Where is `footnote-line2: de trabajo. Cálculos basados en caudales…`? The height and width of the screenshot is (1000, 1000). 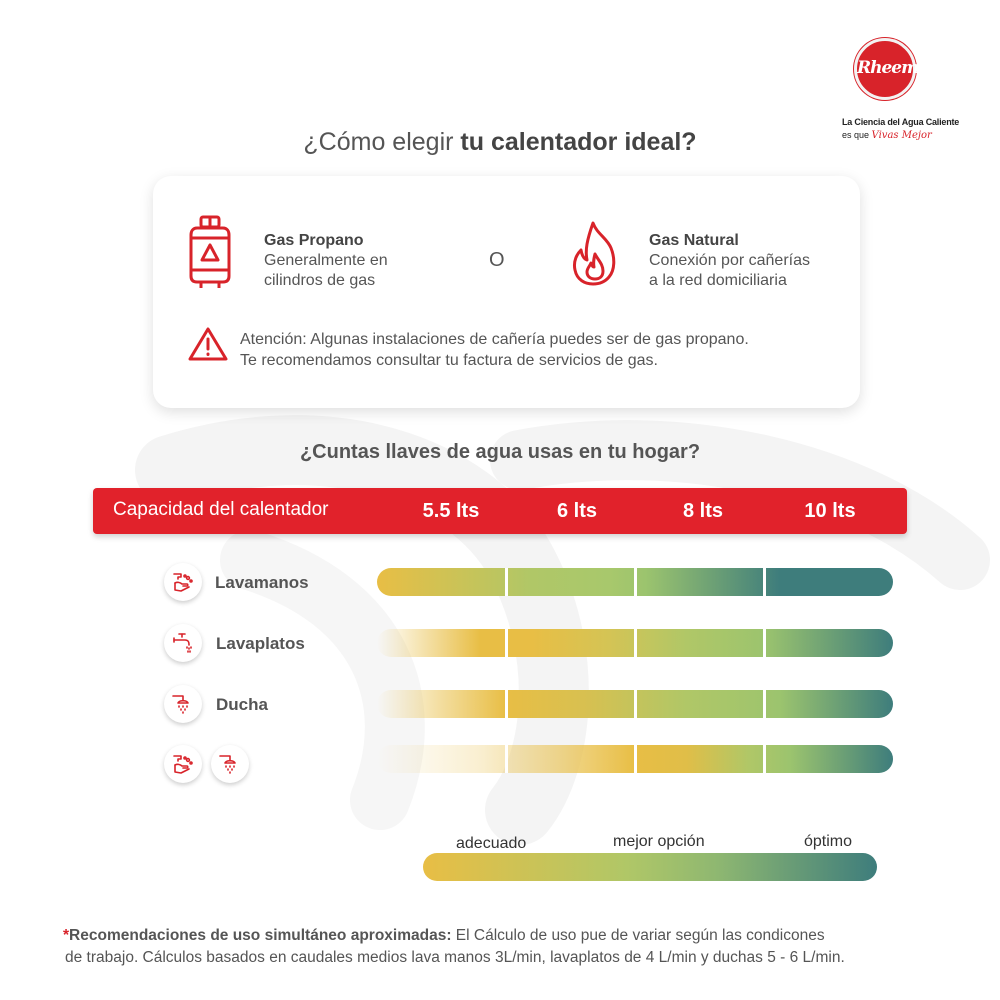 footnote-line2: de trabajo. Cálculos basados en caudales… is located at coordinates (455, 957).